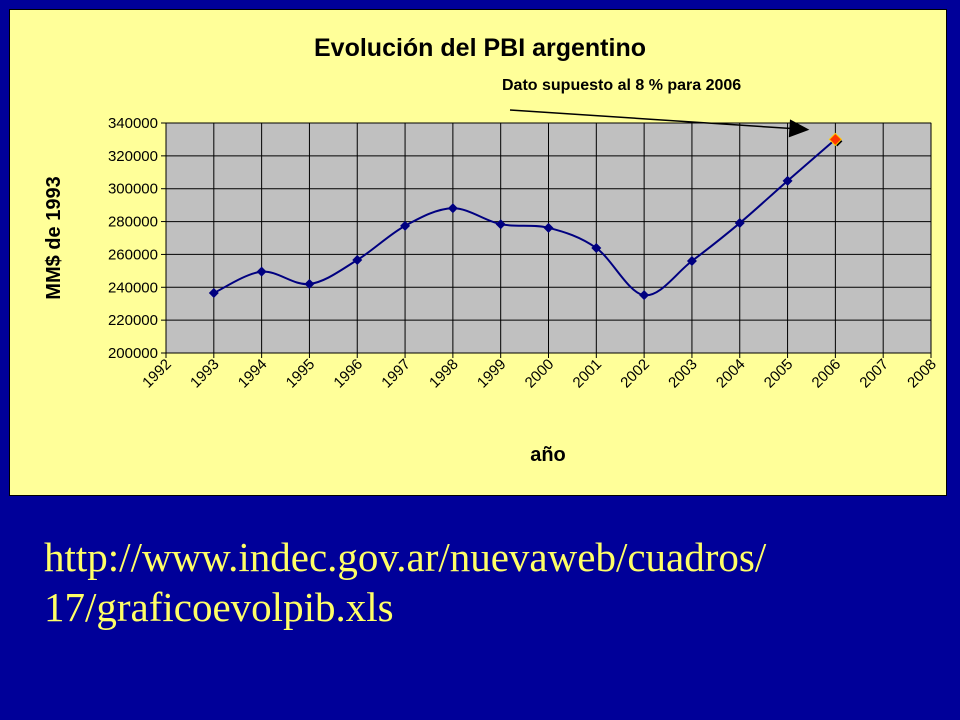 Image resolution: width=960 pixels, height=720 pixels. I want to click on annotation-arrow, so click(657, 120).